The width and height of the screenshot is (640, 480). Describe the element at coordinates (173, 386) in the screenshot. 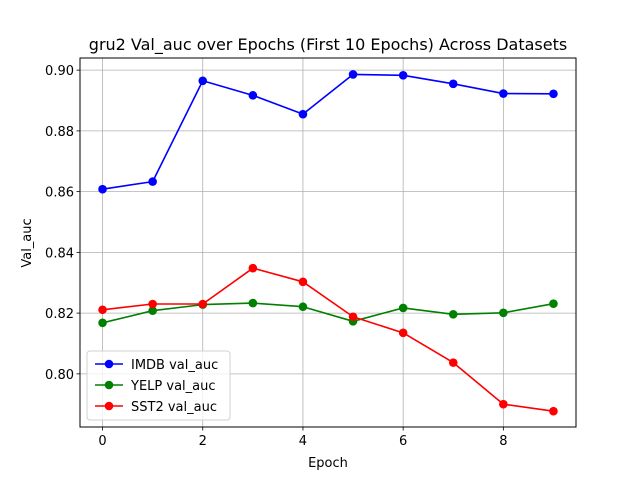

I see `legend-label: YELP val_auc` at that location.